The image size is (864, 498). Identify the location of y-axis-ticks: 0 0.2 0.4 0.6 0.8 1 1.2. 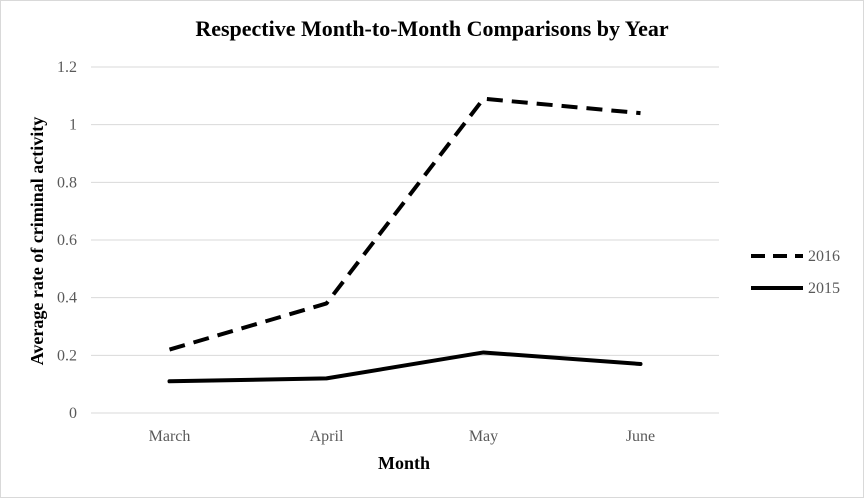
(67, 240).